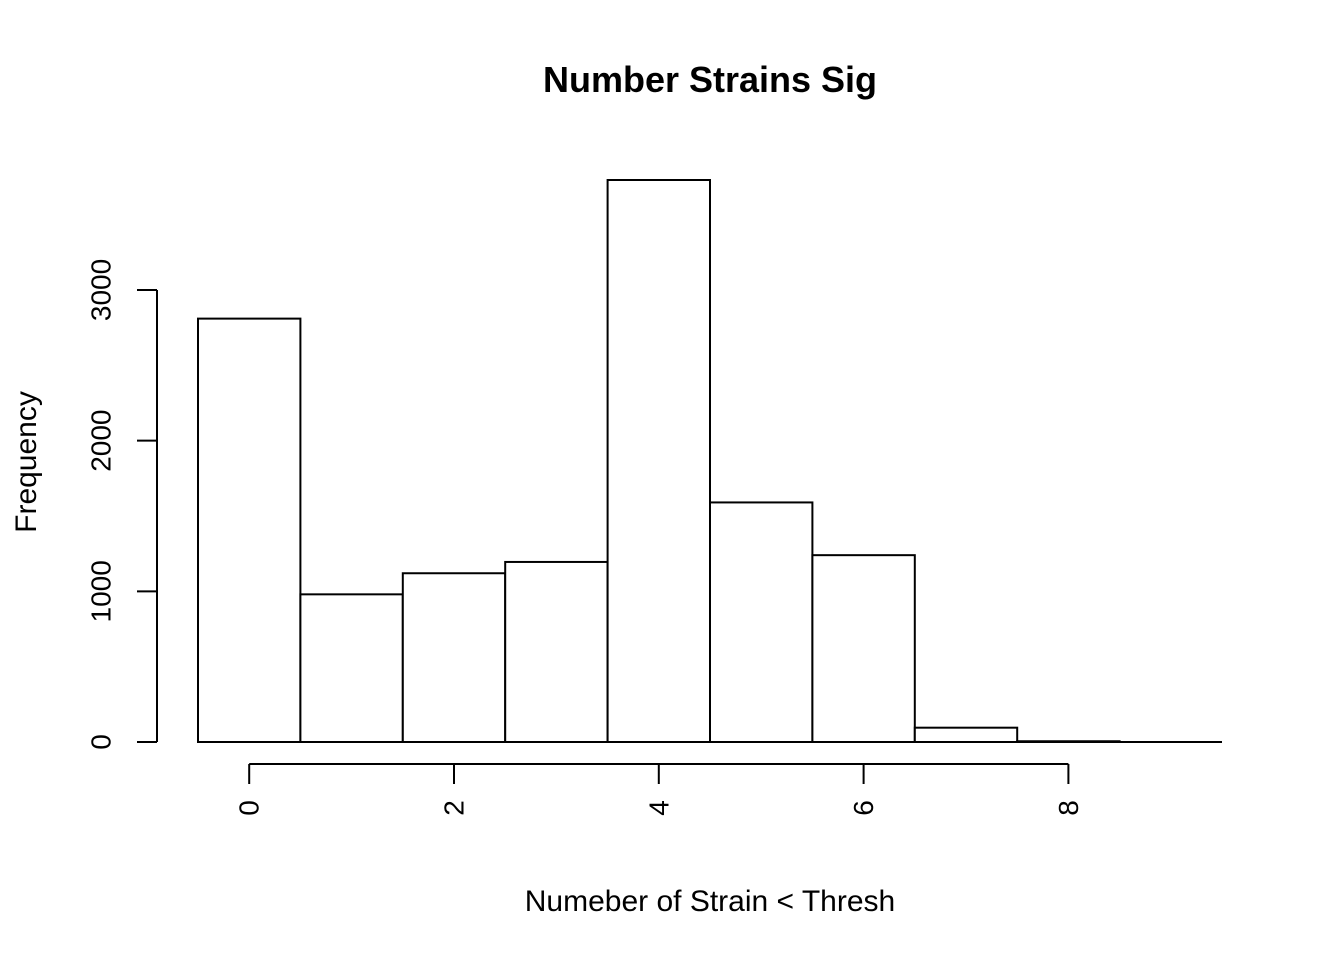 Image resolution: width=1344 pixels, height=960 pixels. I want to click on y-axis: 0 1000 2000 3000, so click(122, 504).